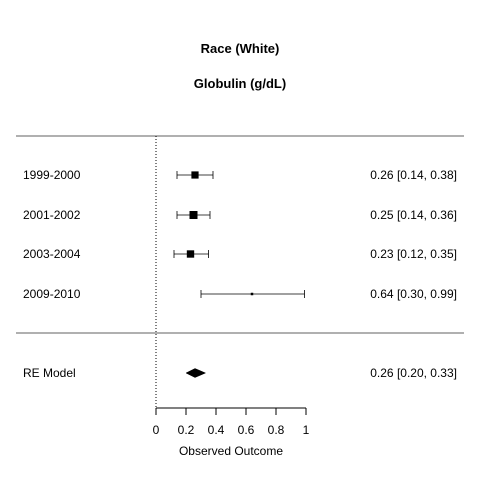 The image size is (480, 480). Describe the element at coordinates (52, 215) in the screenshot. I see `study-label: 2001-2002` at that location.